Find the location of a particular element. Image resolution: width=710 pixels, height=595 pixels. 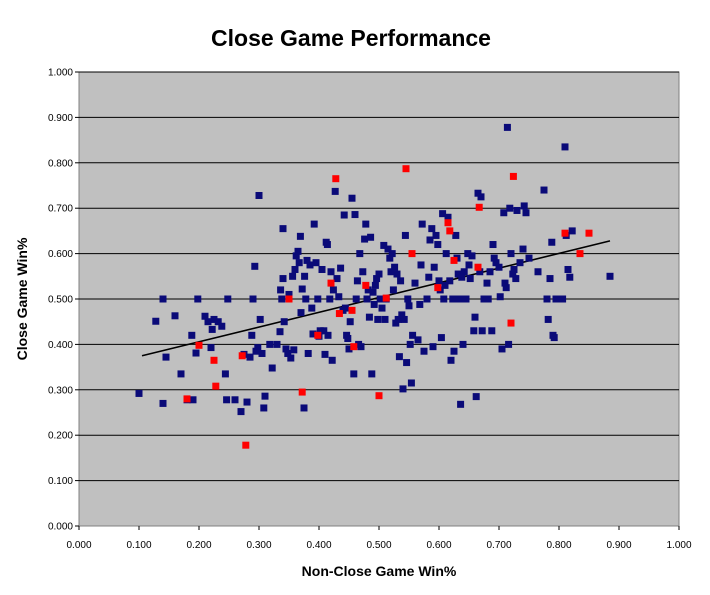

y-tick-label: 1.000 is located at coordinates (60, 73).